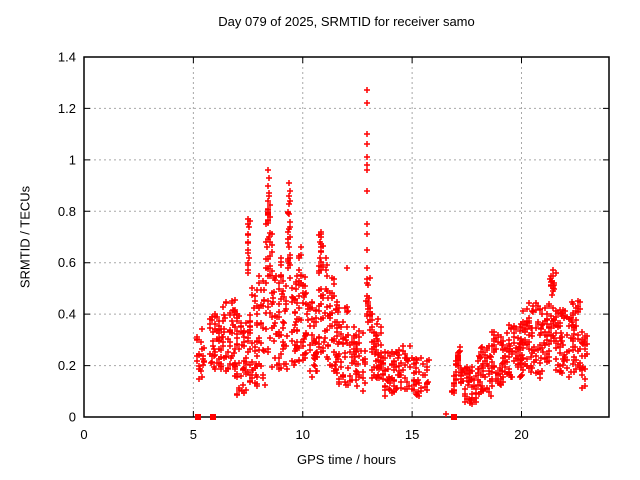 This screenshot has width=640, height=480. I want to click on y-tick-label: 1, so click(72, 159).